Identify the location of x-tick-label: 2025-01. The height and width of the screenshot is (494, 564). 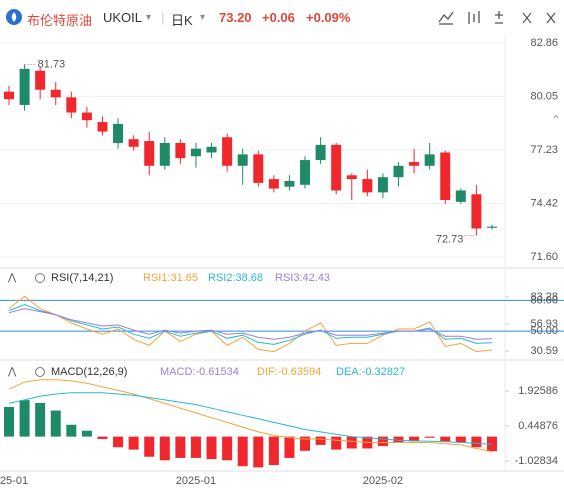
(196, 481).